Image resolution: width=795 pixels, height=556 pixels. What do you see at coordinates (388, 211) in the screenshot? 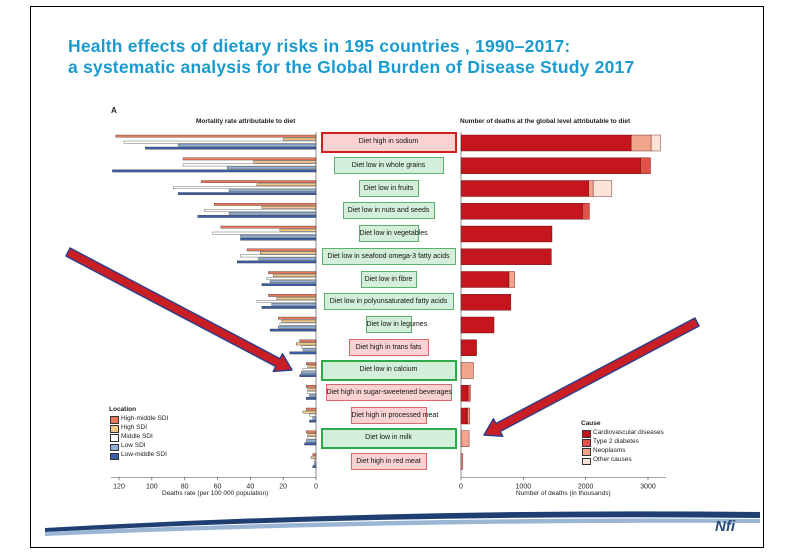
I see `category-label: Diet low in nuts and seeds` at bounding box center [388, 211].